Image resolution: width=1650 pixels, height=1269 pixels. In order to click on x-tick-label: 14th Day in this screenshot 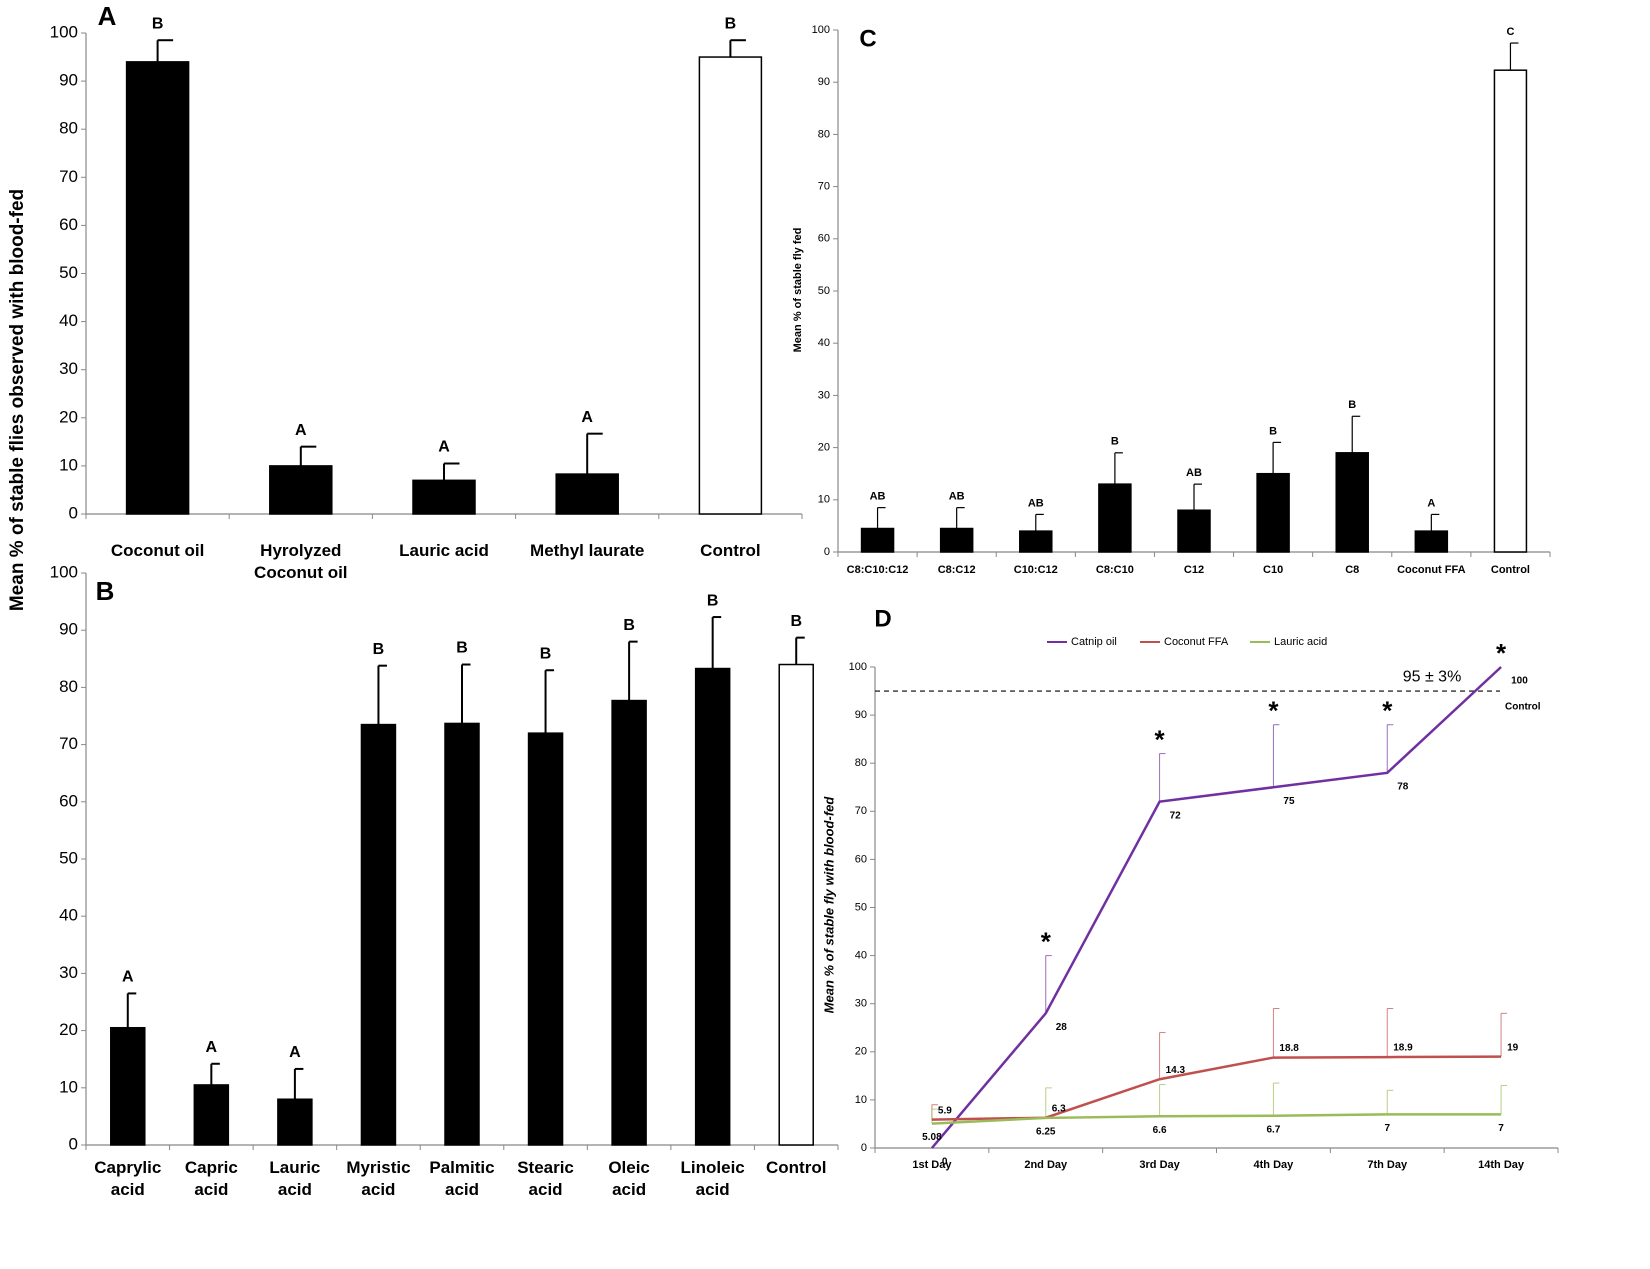, I will do `click(1501, 1165)`.